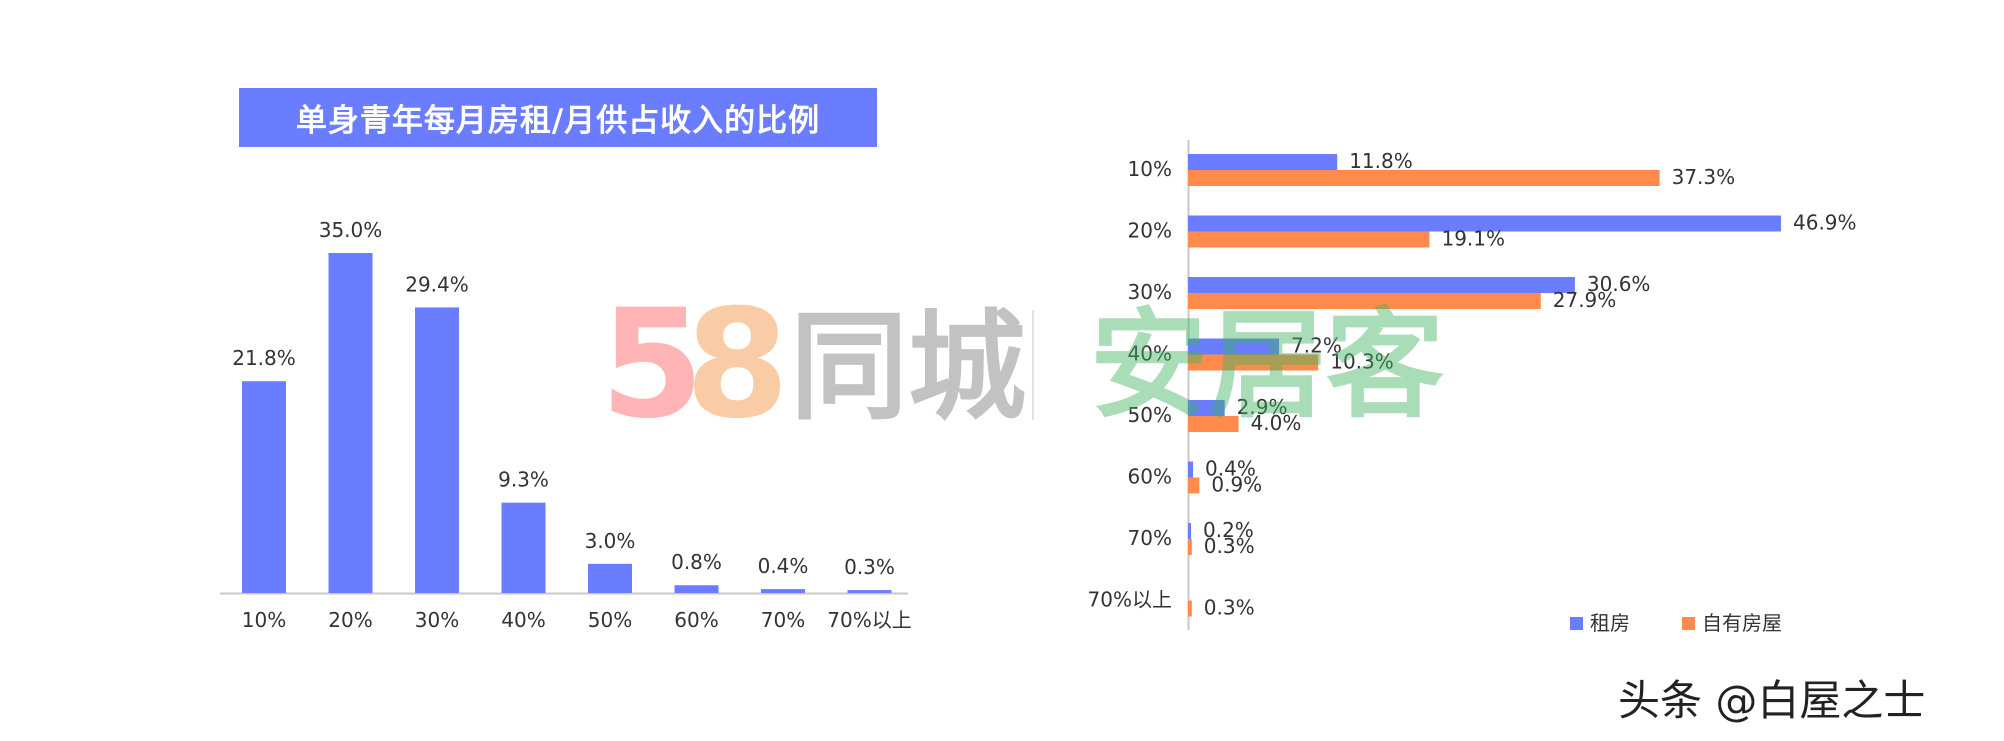 Image resolution: width=2004 pixels, height=741 pixels. I want to click on data-label-4: 9.3%, so click(523, 480).